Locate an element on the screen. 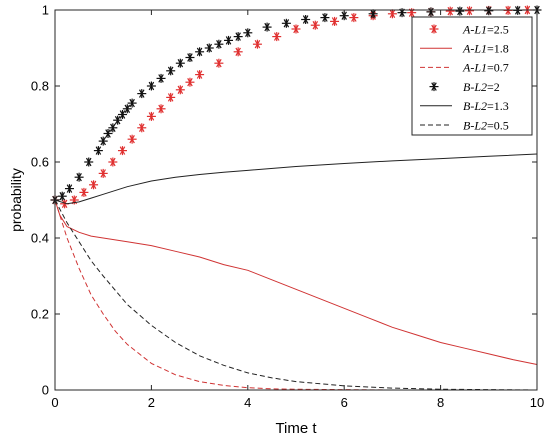 The height and width of the screenshot is (441, 550). x-tick-label: 10 is located at coordinates (537, 402).